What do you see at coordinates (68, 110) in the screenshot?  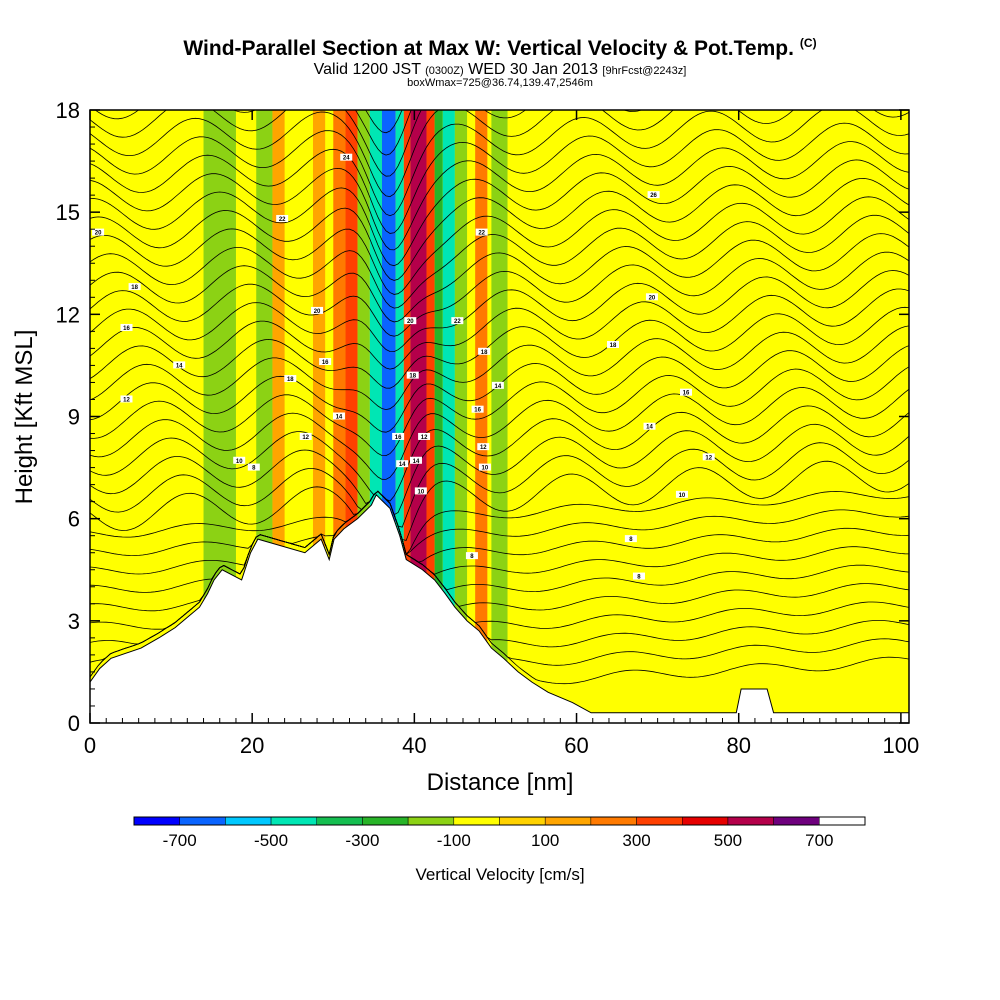 I see `y-tick-label: 18` at bounding box center [68, 110].